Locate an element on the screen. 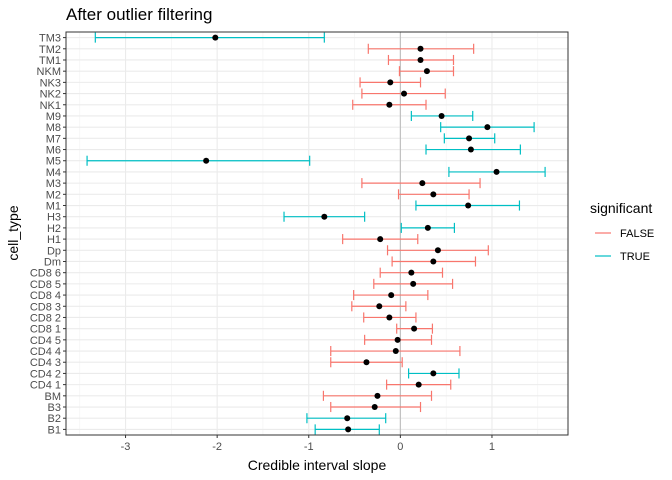  y-tick-label: M1 is located at coordinates (53, 207).